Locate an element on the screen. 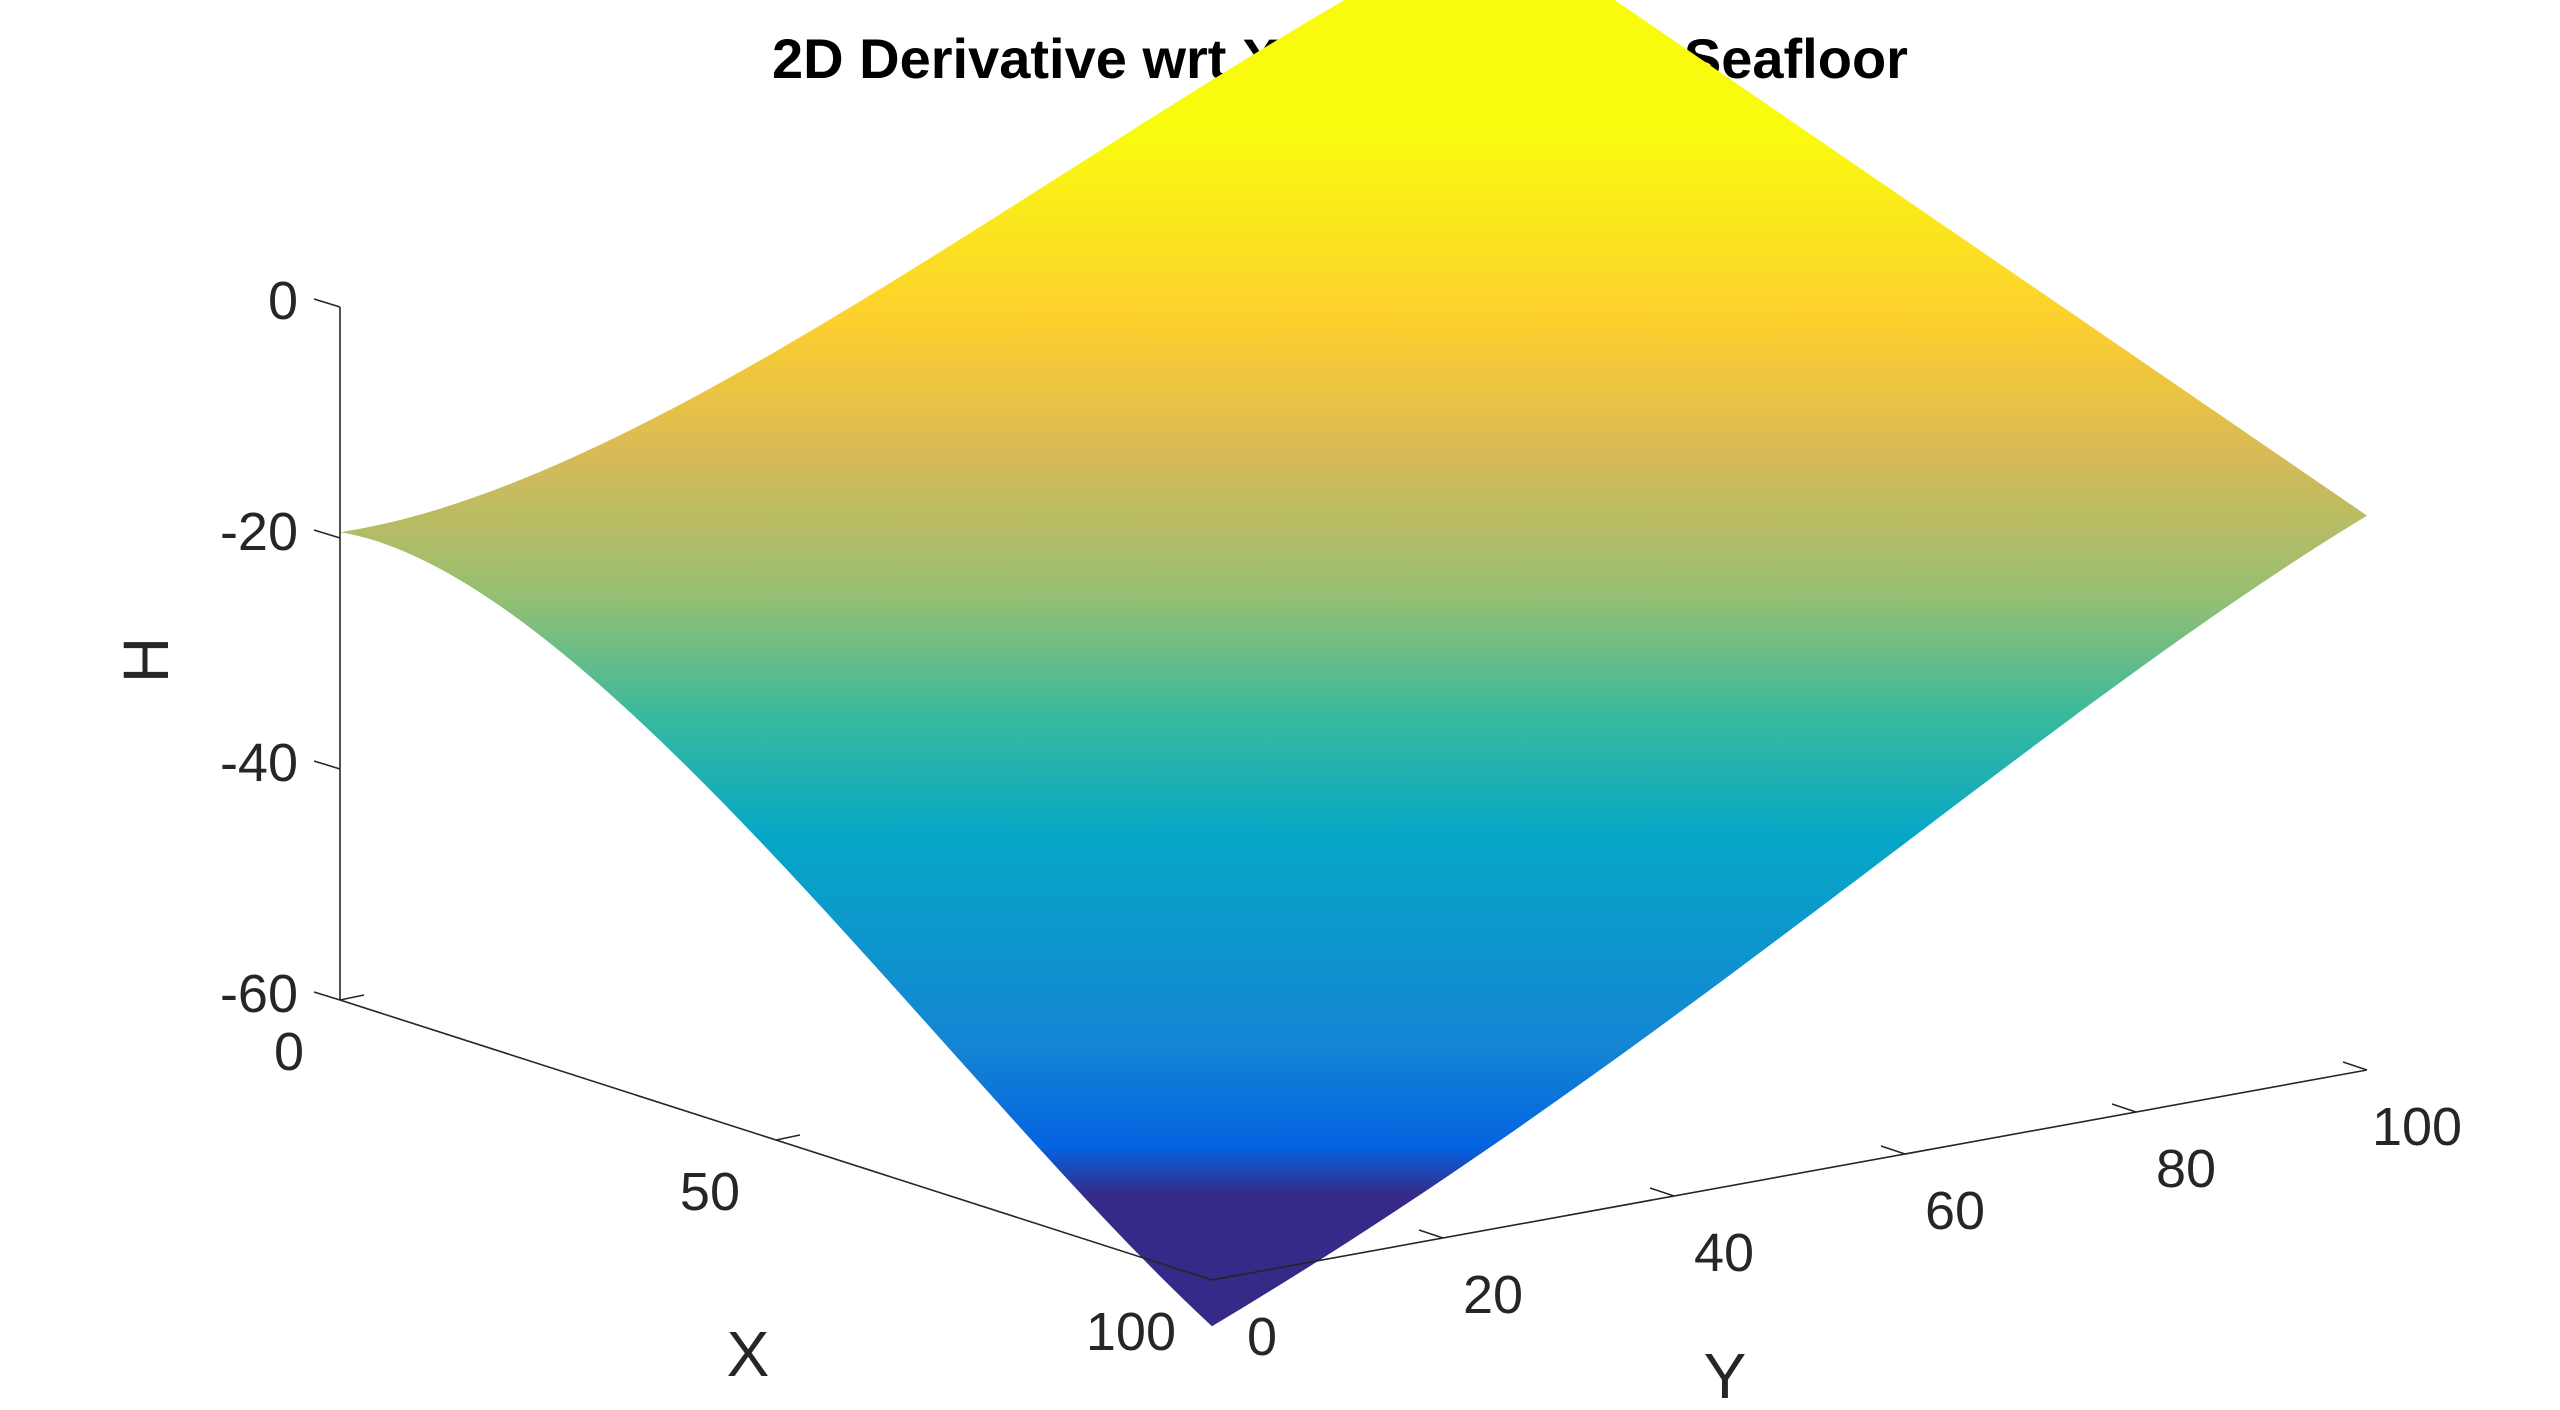 This screenshot has width=2560, height=1410. y-tick-label: 20 is located at coordinates (1493, 1295).